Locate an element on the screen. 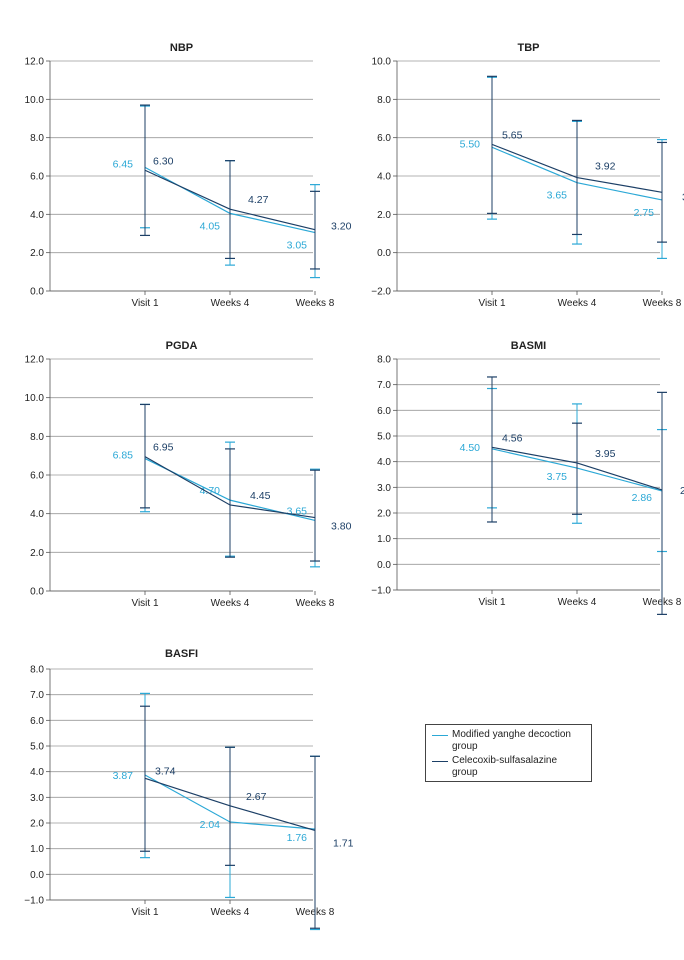 The height and width of the screenshot is (960, 684). data-label: 1.71 is located at coordinates (343, 843).